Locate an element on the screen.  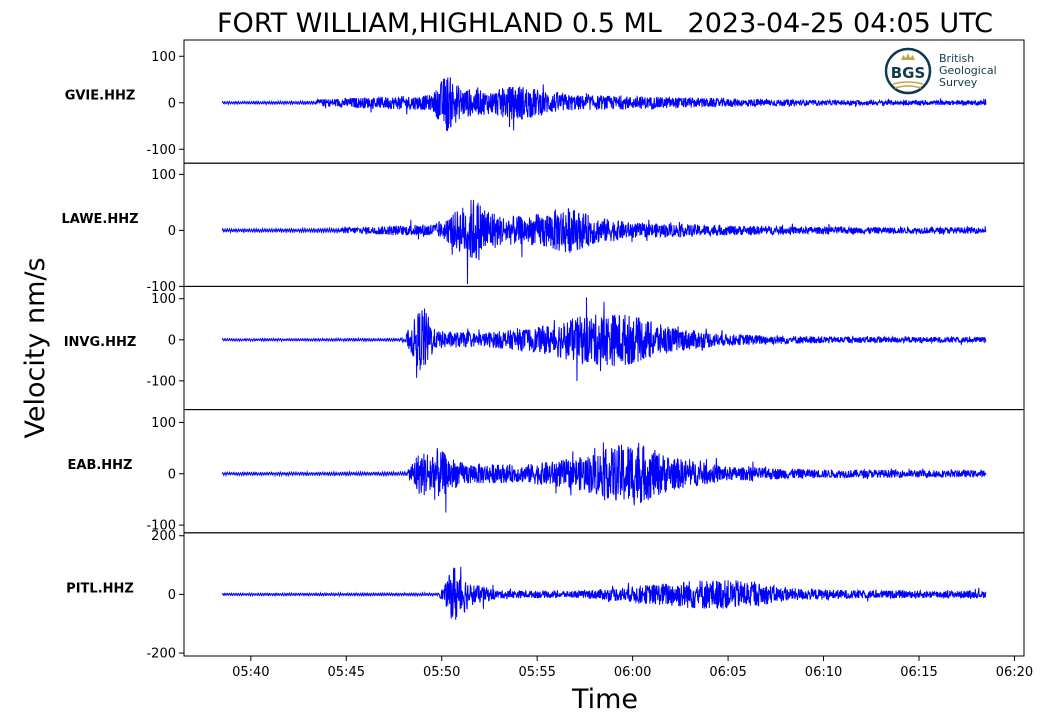
y-axis-label: Velocity nm/s is located at coordinates (35, 347).